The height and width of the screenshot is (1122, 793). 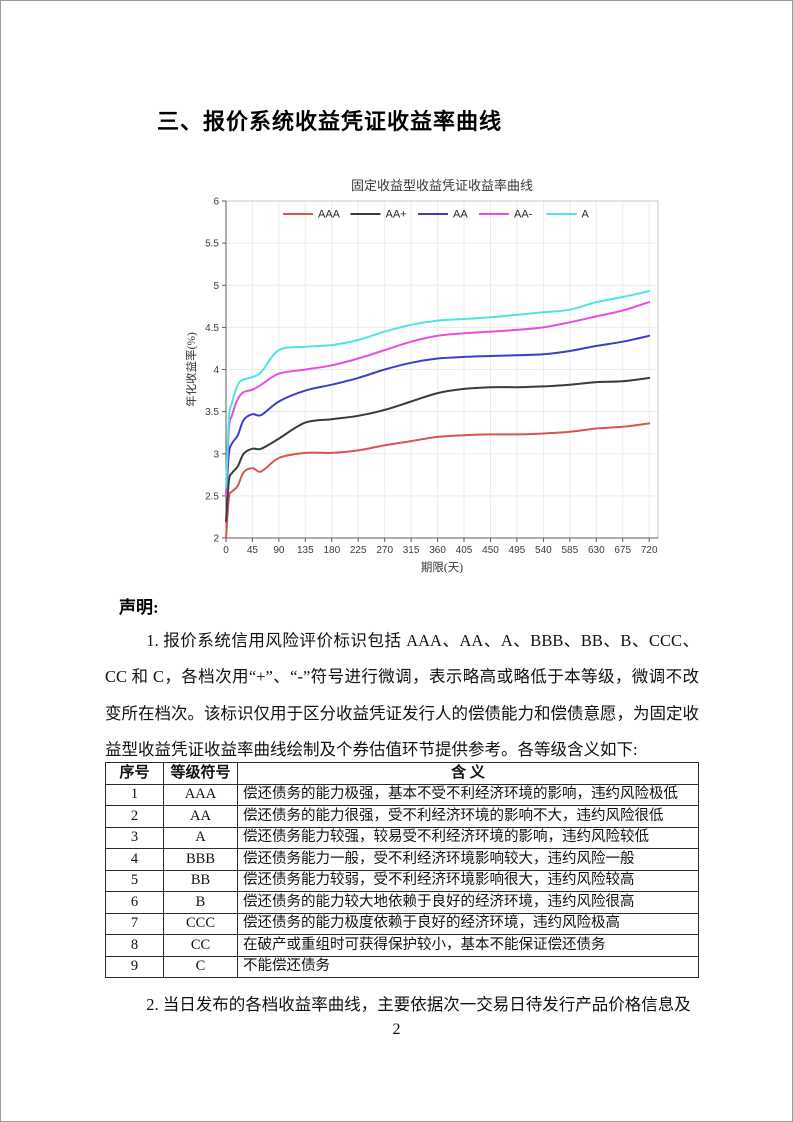 What do you see at coordinates (200, 773) in the screenshot?
I see `col-header-symbol: 等级符号` at bounding box center [200, 773].